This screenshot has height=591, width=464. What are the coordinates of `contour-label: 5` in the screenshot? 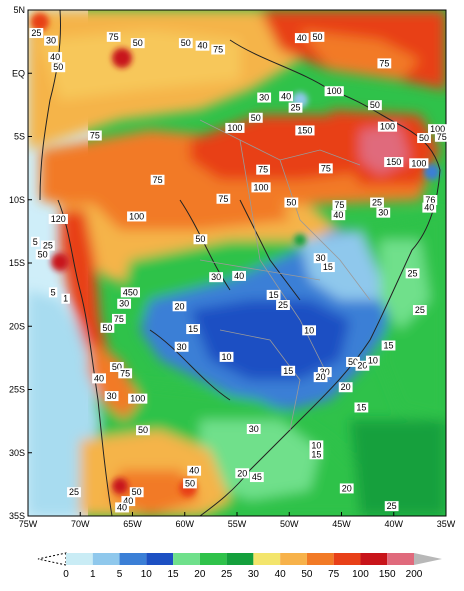 It's located at (53, 292).